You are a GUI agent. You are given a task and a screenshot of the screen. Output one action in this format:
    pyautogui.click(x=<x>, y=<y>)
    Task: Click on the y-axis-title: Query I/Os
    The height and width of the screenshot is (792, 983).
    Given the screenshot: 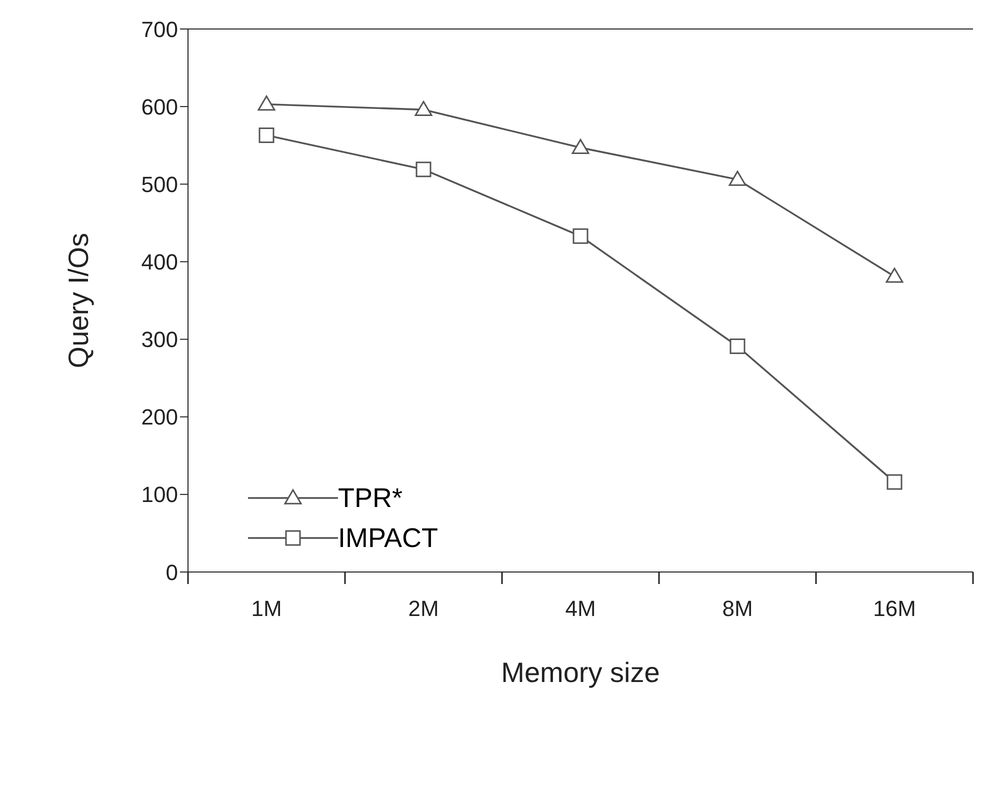 What is the action you would take?
    pyautogui.click(x=78, y=300)
    